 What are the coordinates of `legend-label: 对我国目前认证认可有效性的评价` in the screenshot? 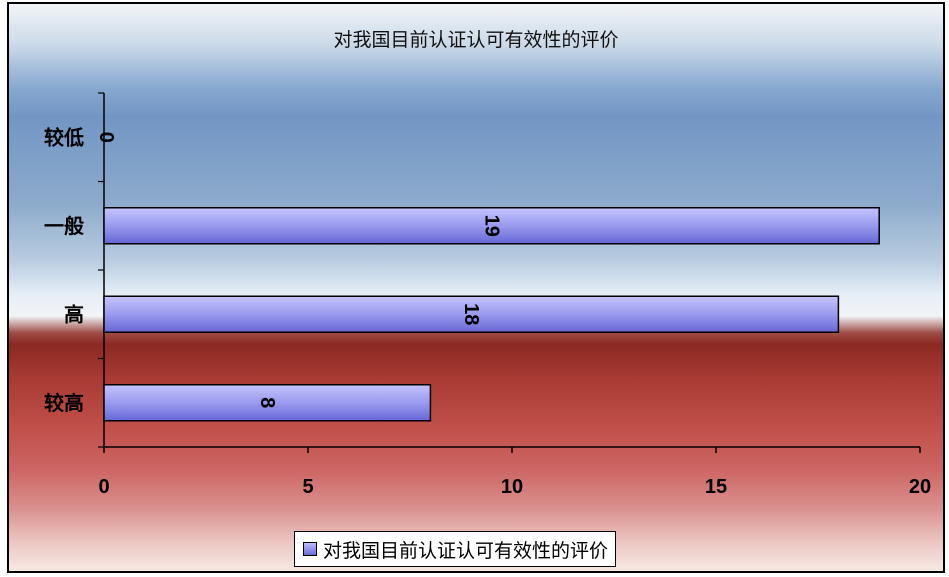 It's located at (466, 550).